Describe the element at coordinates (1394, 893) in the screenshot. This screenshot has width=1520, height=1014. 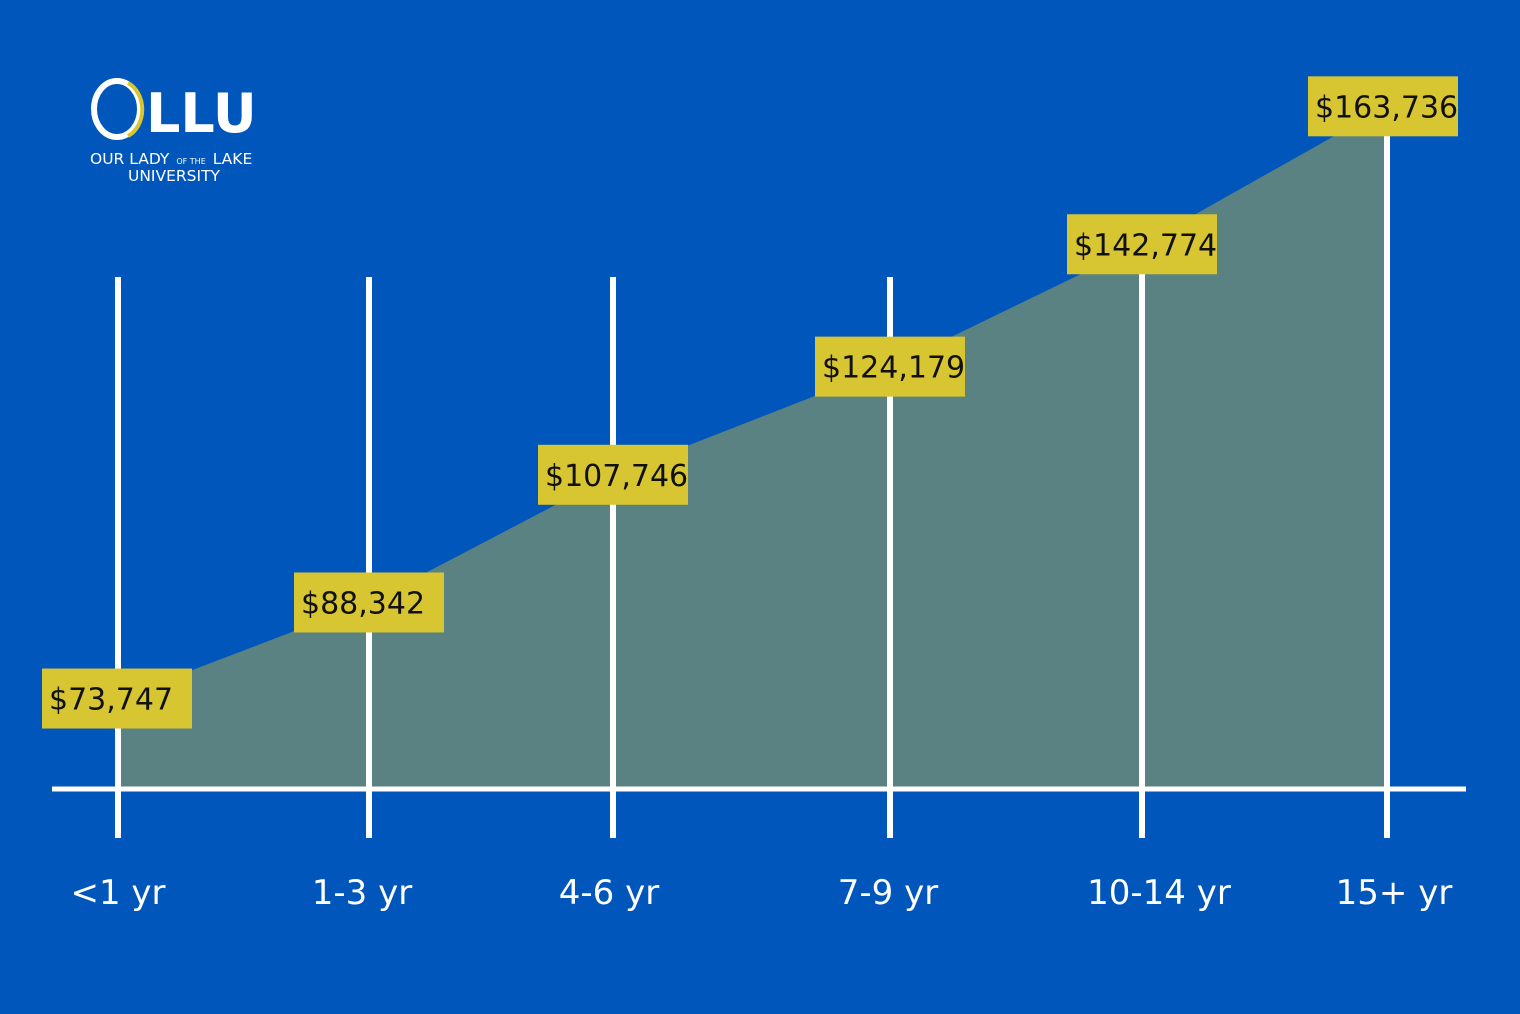
I see `x-tick-label-5: 15+ yr` at that location.